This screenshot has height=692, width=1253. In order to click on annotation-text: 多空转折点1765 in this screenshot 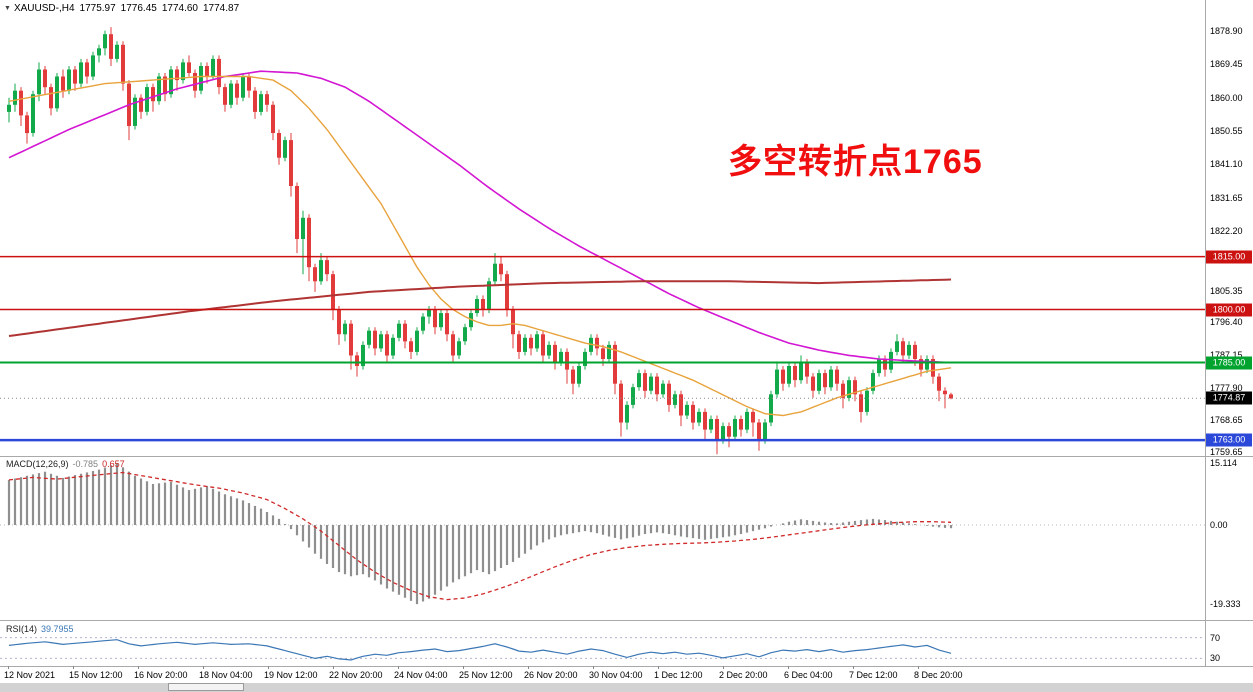, I will do `click(855, 162)`.